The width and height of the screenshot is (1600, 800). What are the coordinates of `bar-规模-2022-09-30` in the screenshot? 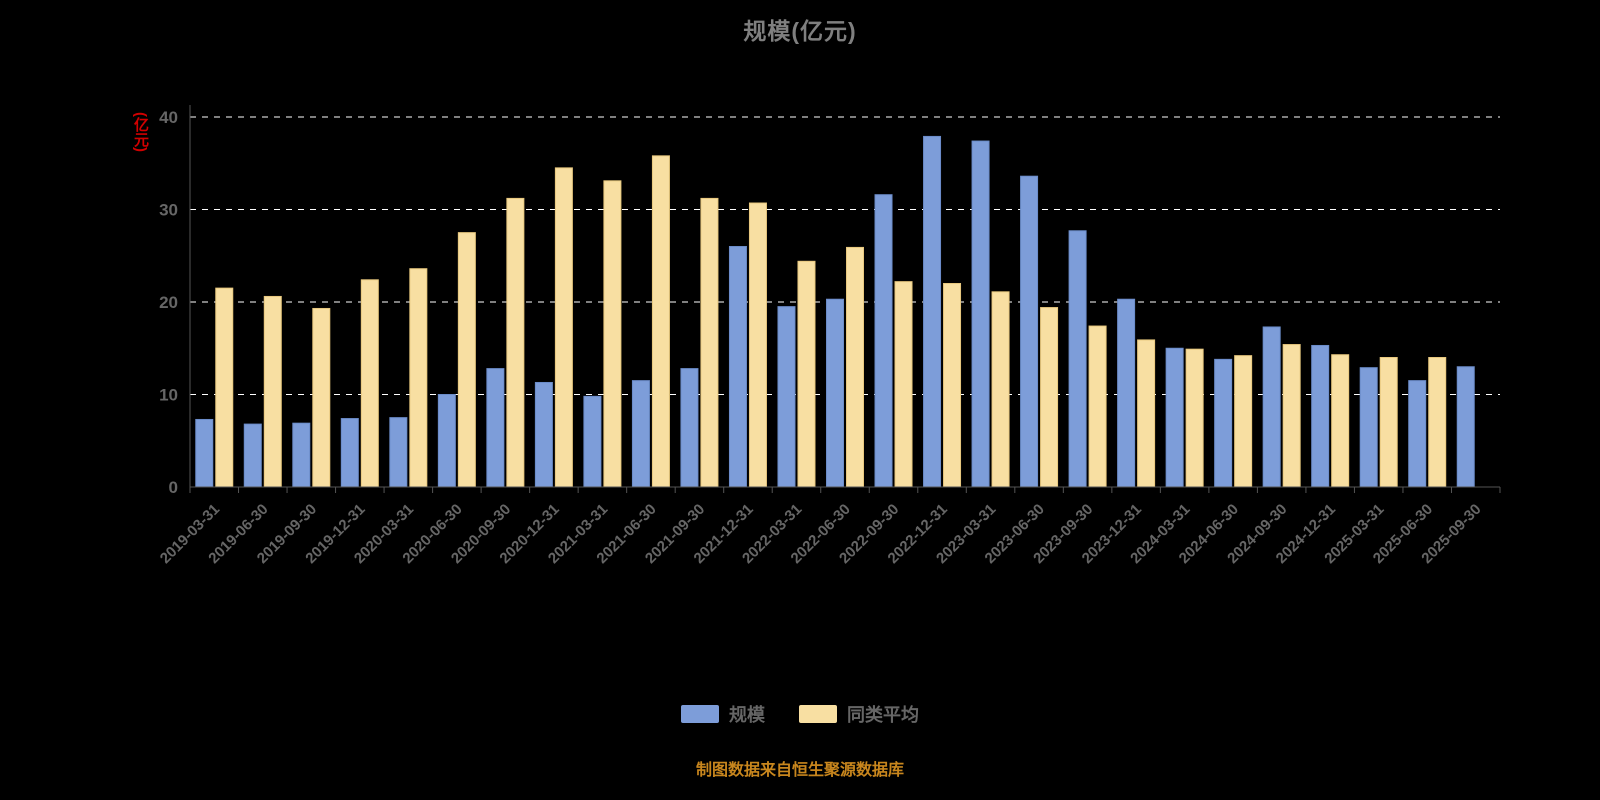 It's located at (883, 341).